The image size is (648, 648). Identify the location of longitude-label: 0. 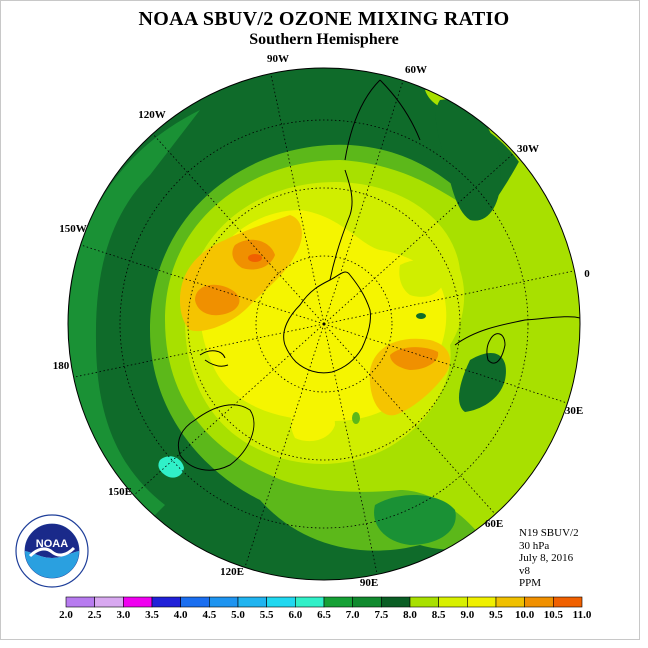
(587, 274).